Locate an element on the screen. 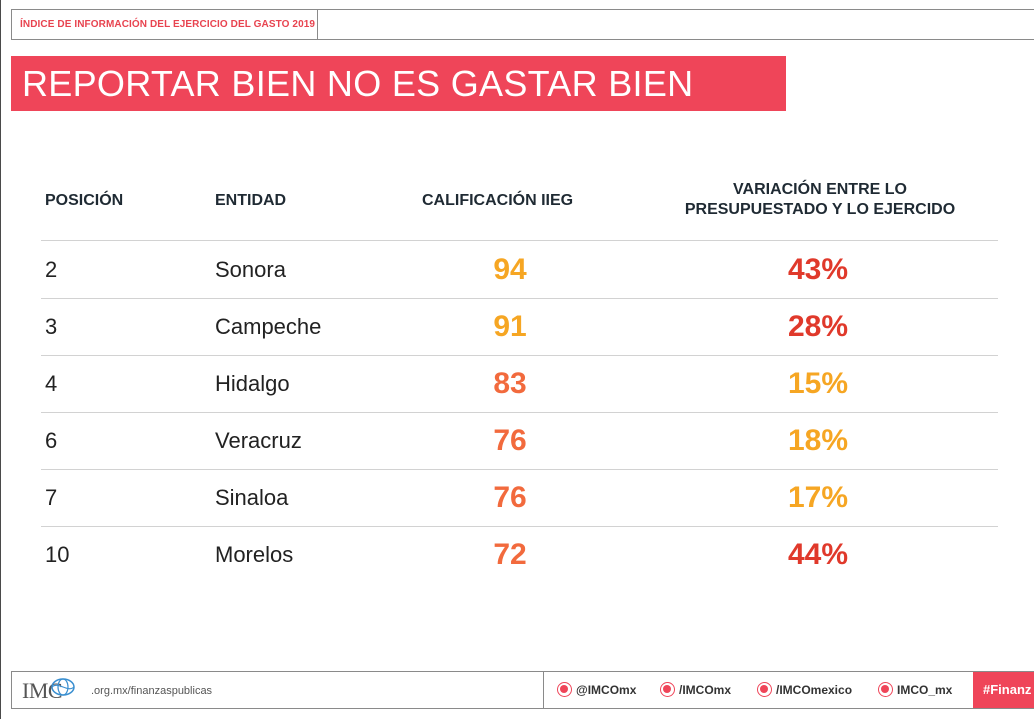 The width and height of the screenshot is (1034, 719). cell-entidad: Sinaloa is located at coordinates (252, 497).